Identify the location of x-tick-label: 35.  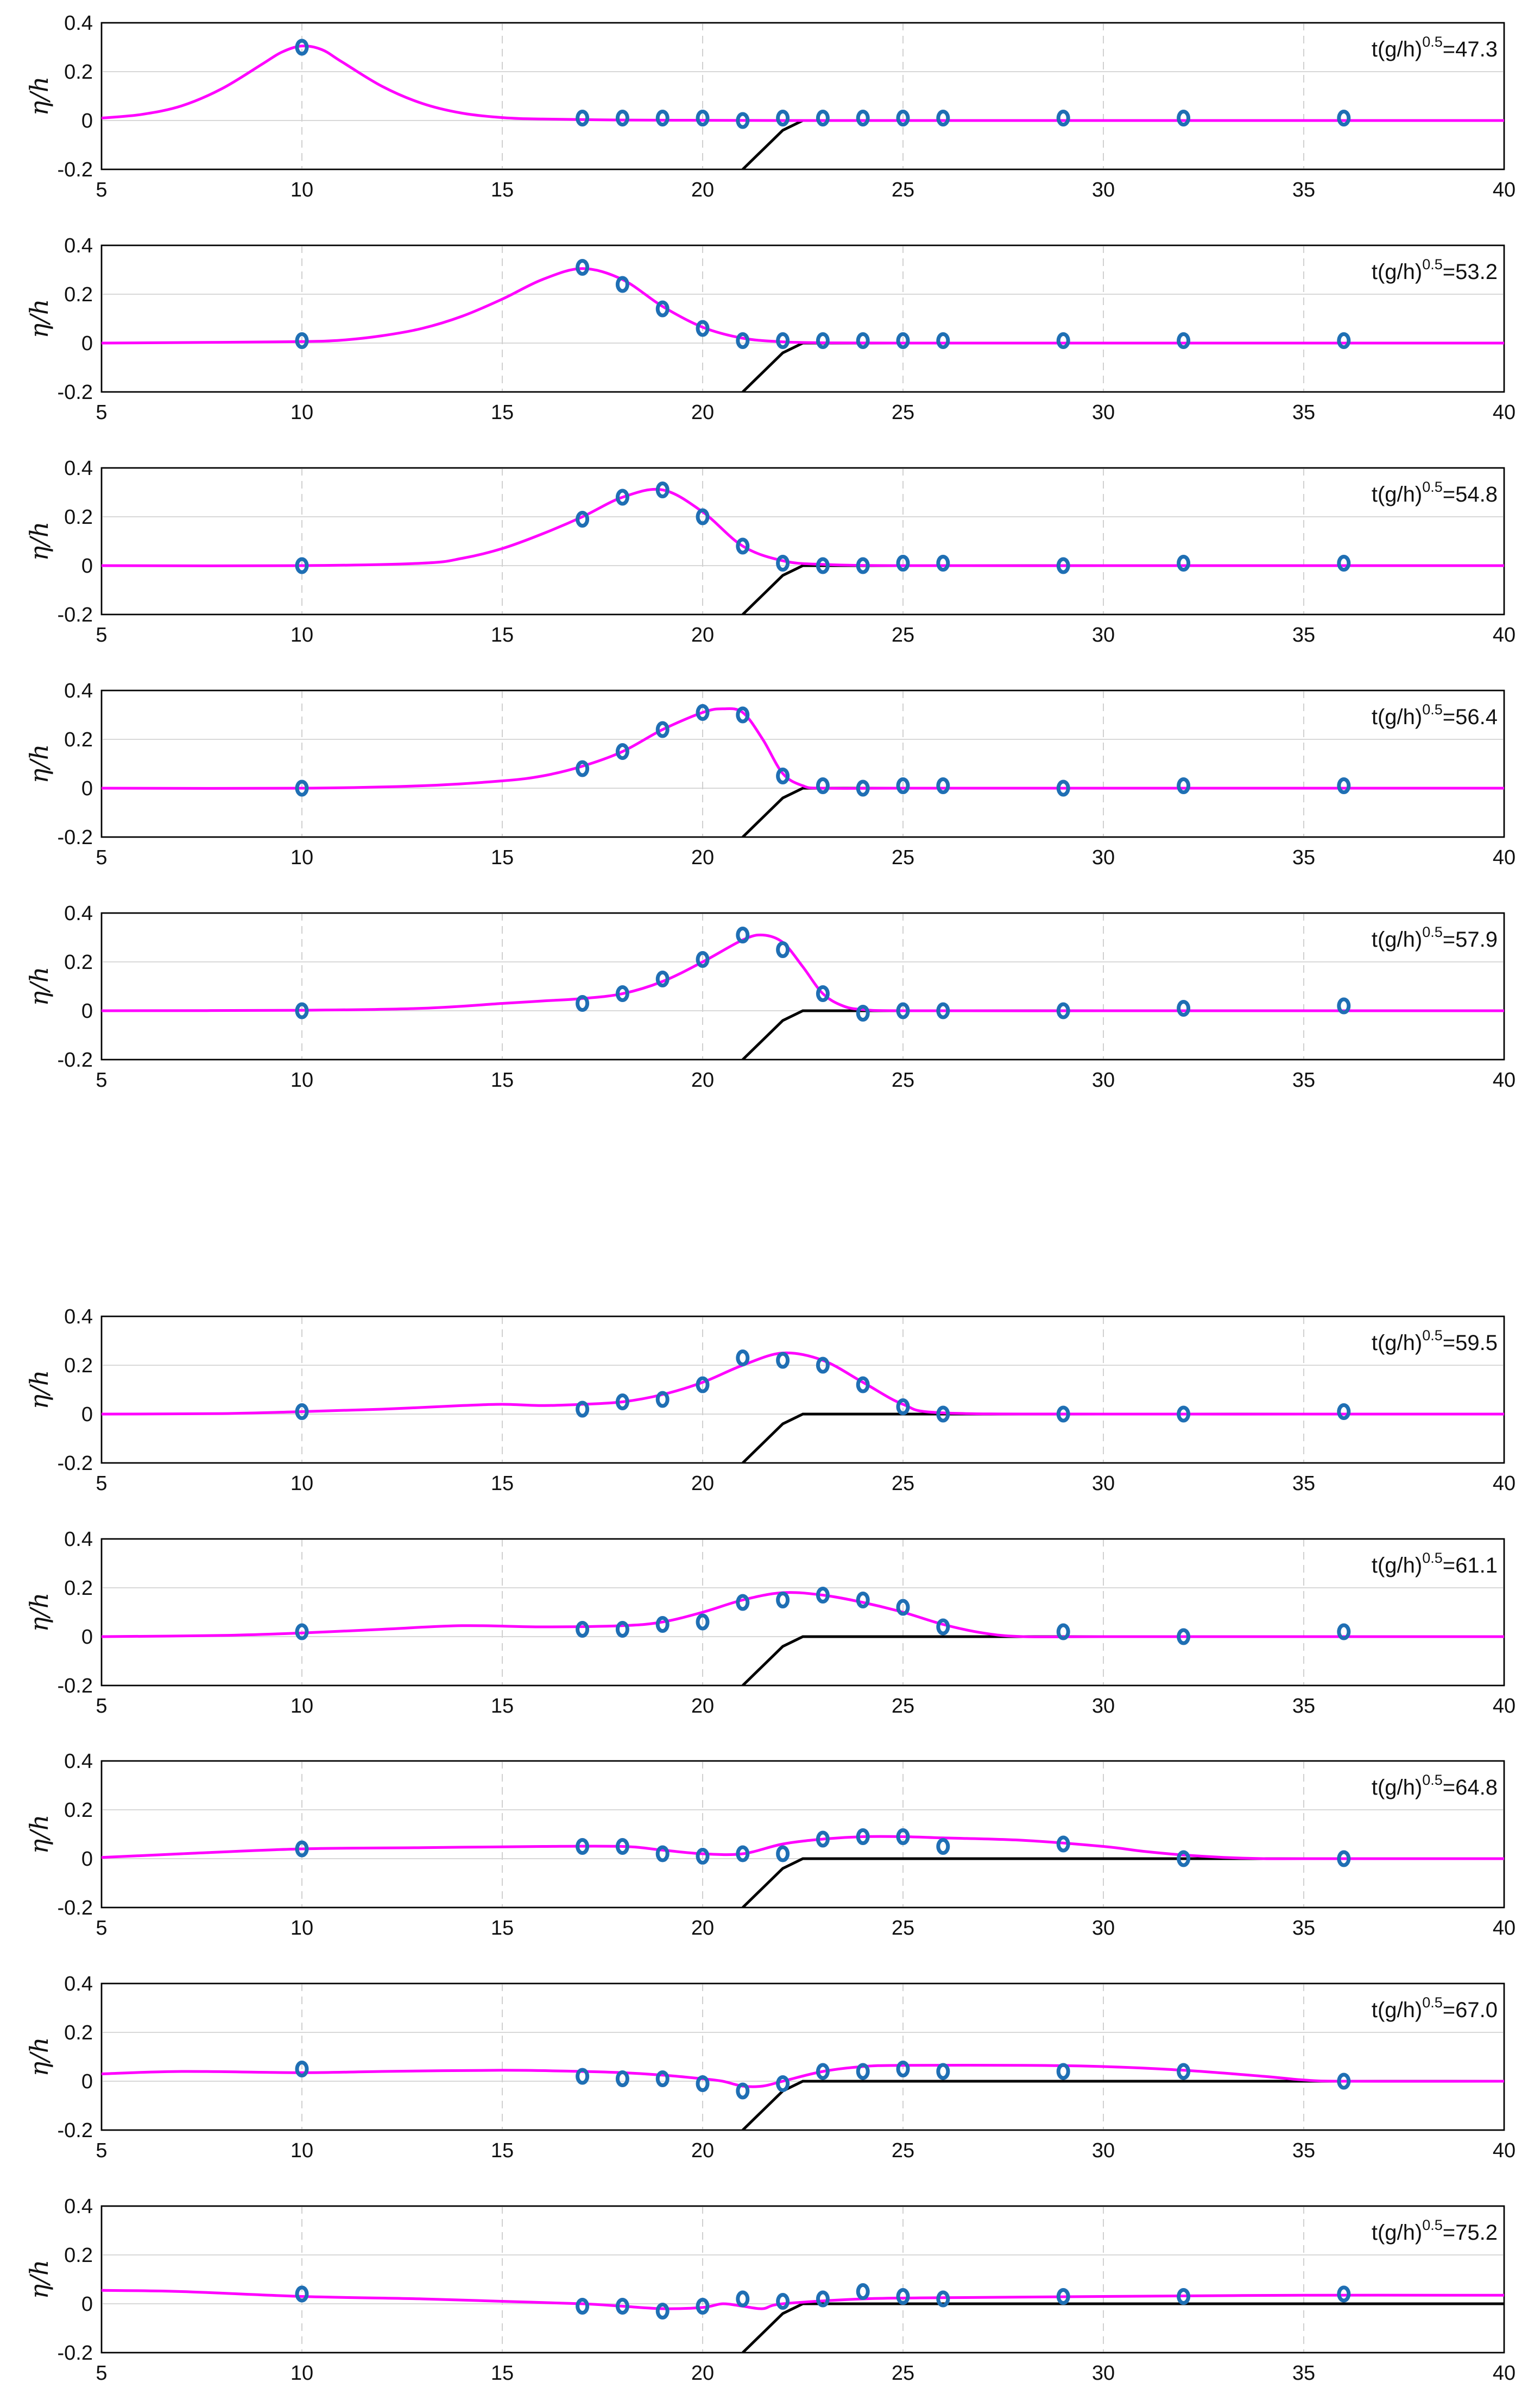
(1303, 1483).